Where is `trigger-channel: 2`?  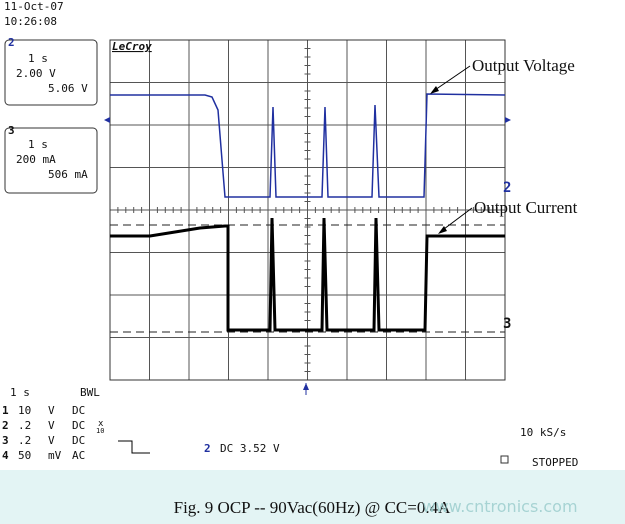
trigger-channel: 2 is located at coordinates (207, 448).